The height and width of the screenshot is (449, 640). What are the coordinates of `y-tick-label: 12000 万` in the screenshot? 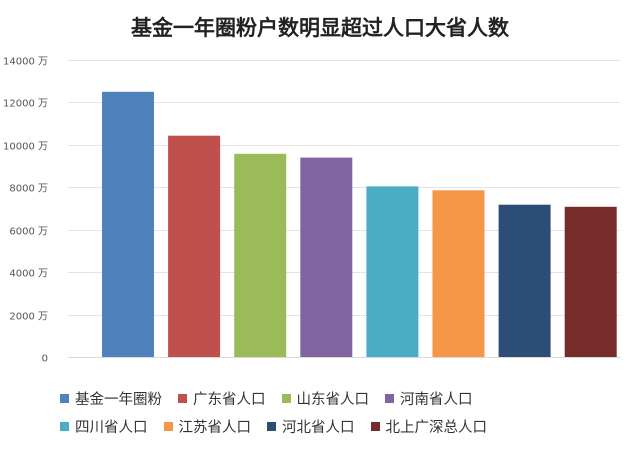 It's located at (25, 104).